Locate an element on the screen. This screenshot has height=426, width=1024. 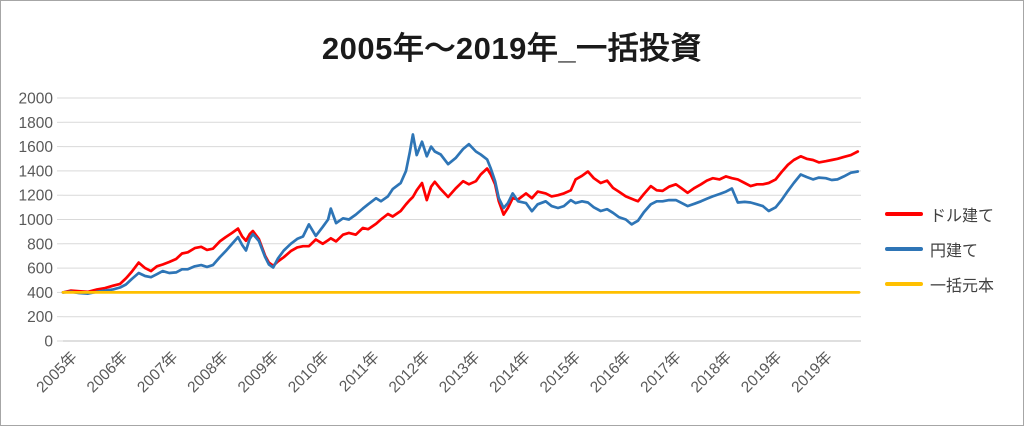
legend-item-dollar: ドル建て is located at coordinates (939, 214).